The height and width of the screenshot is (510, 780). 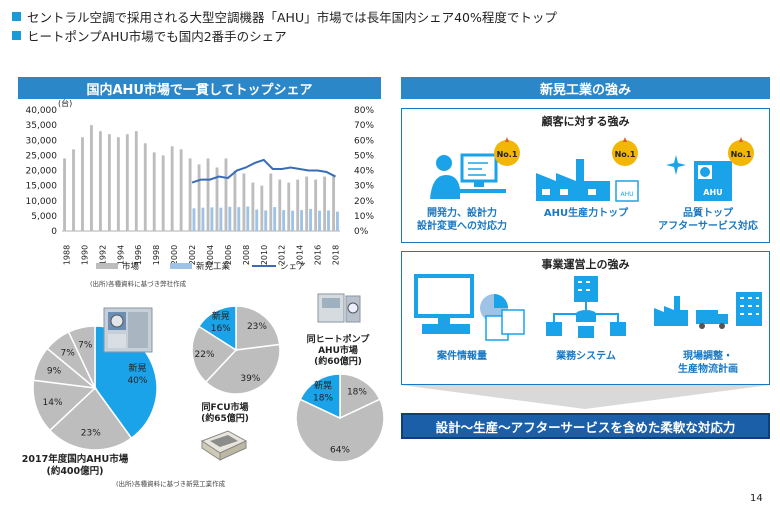 What do you see at coordinates (120, 255) in the screenshot?
I see `x-tick-label: 1994` at bounding box center [120, 255].